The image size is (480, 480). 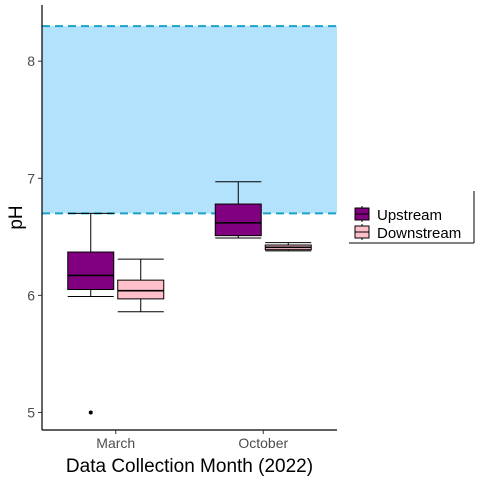 I want to click on y-tick-label: 7, so click(x=31, y=178).